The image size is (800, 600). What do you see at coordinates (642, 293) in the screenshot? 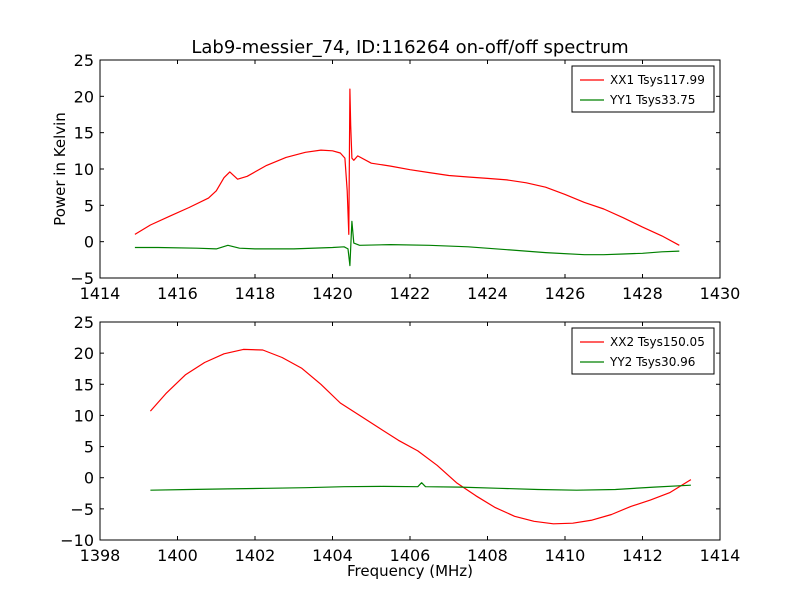
I see `x-tick-label: 1428` at bounding box center [642, 293].